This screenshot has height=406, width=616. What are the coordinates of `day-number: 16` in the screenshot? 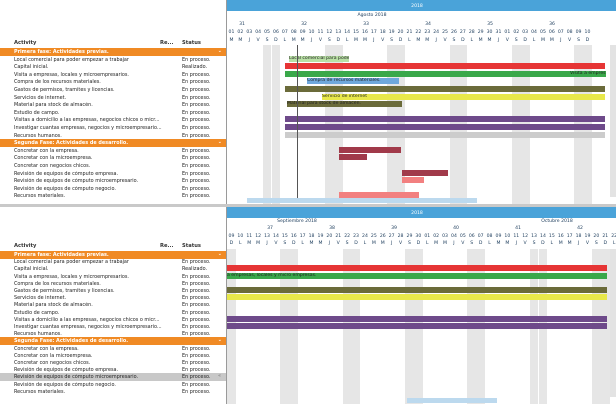 It's located at (560, 236).